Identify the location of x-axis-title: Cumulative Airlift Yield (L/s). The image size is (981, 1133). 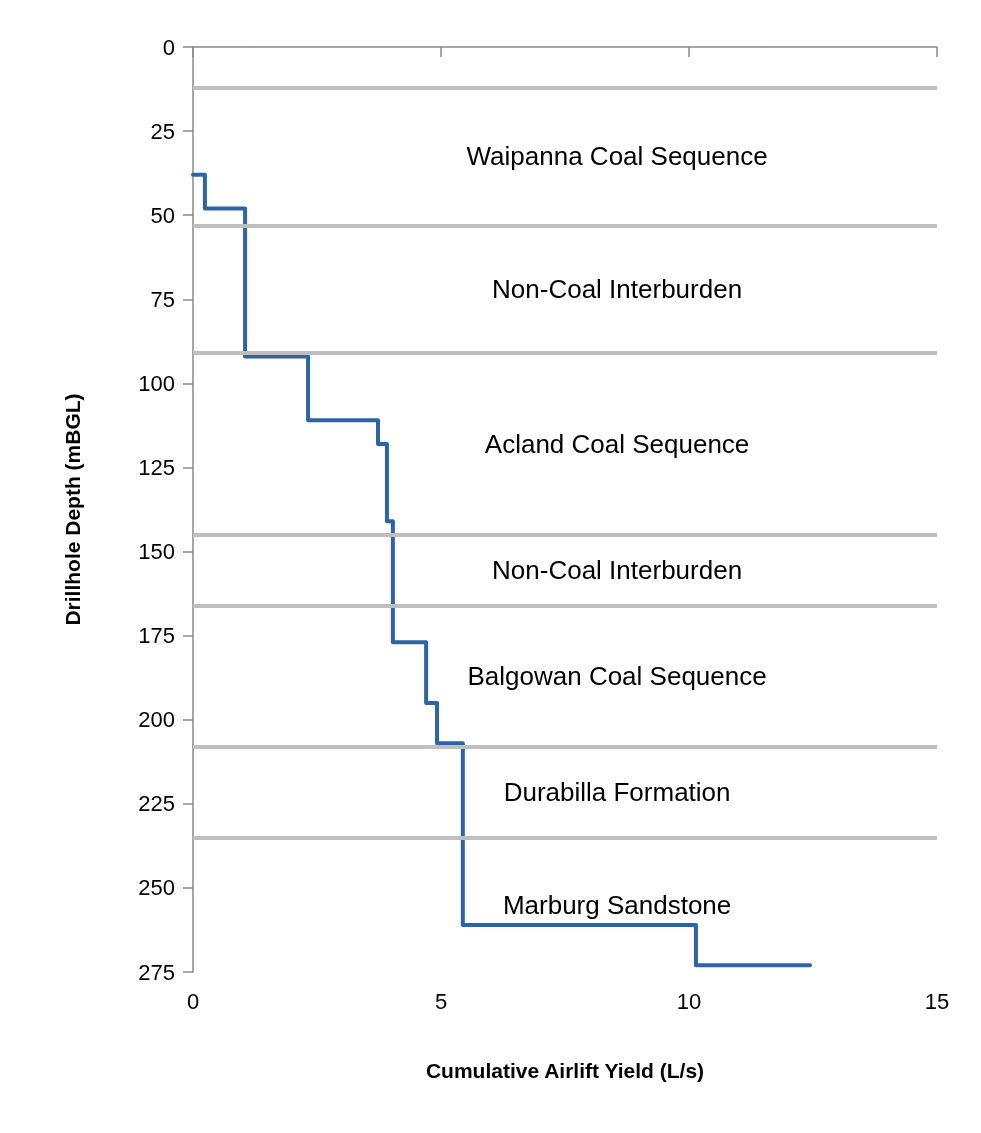
(565, 1070).